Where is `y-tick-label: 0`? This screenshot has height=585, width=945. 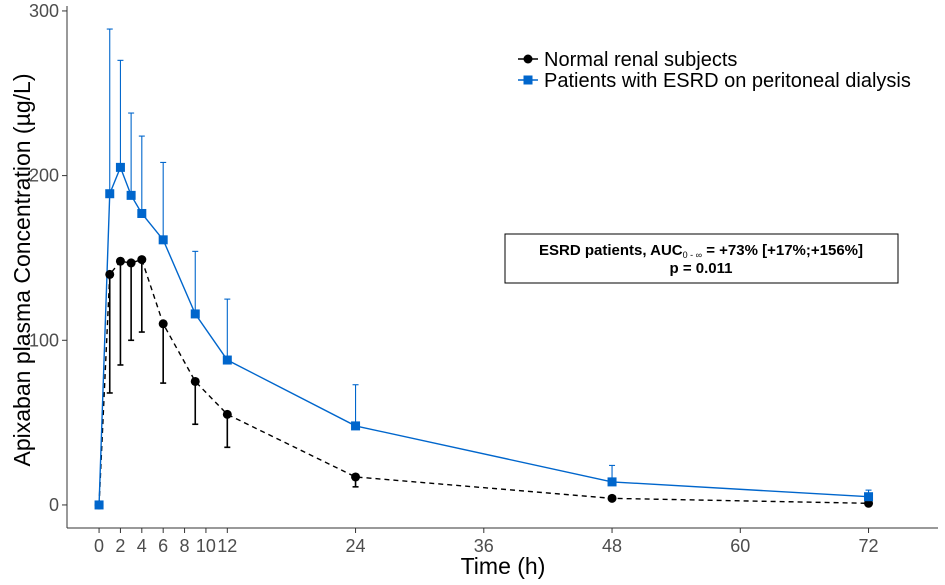
y-tick-label: 0 is located at coordinates (54, 505).